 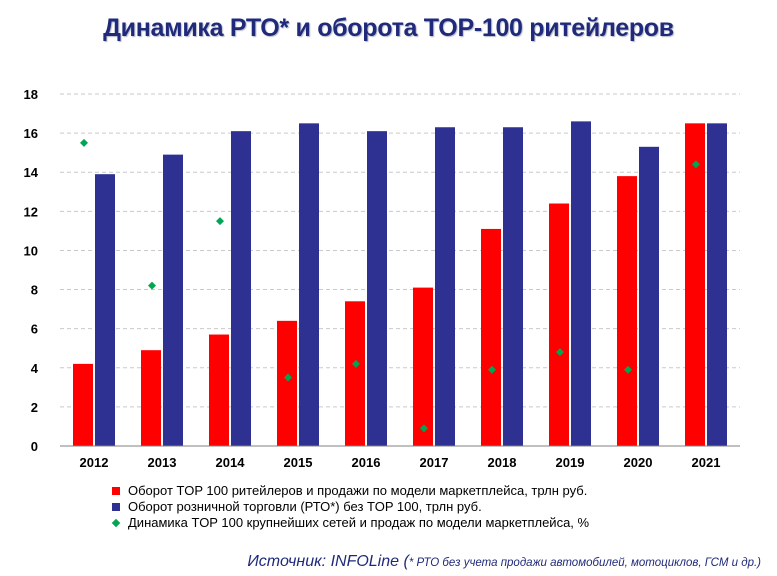 I want to click on x-tick-label: 2012, so click(x=94, y=462).